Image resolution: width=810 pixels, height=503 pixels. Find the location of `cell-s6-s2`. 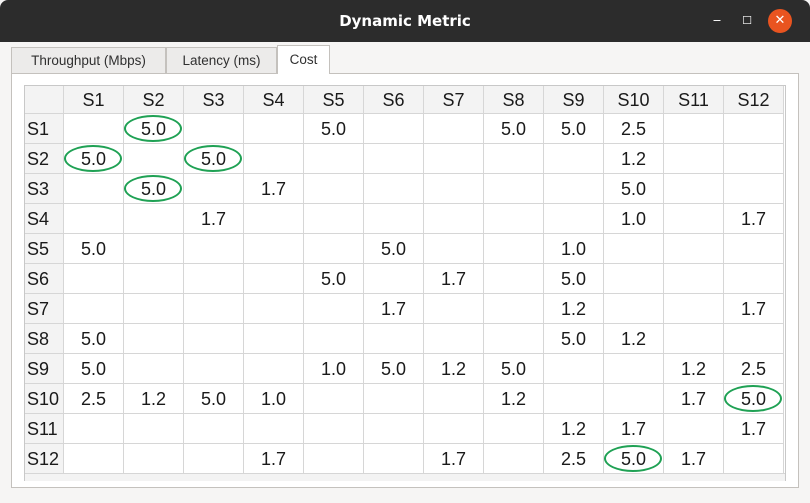

cell-s6-s2 is located at coordinates (154, 279).